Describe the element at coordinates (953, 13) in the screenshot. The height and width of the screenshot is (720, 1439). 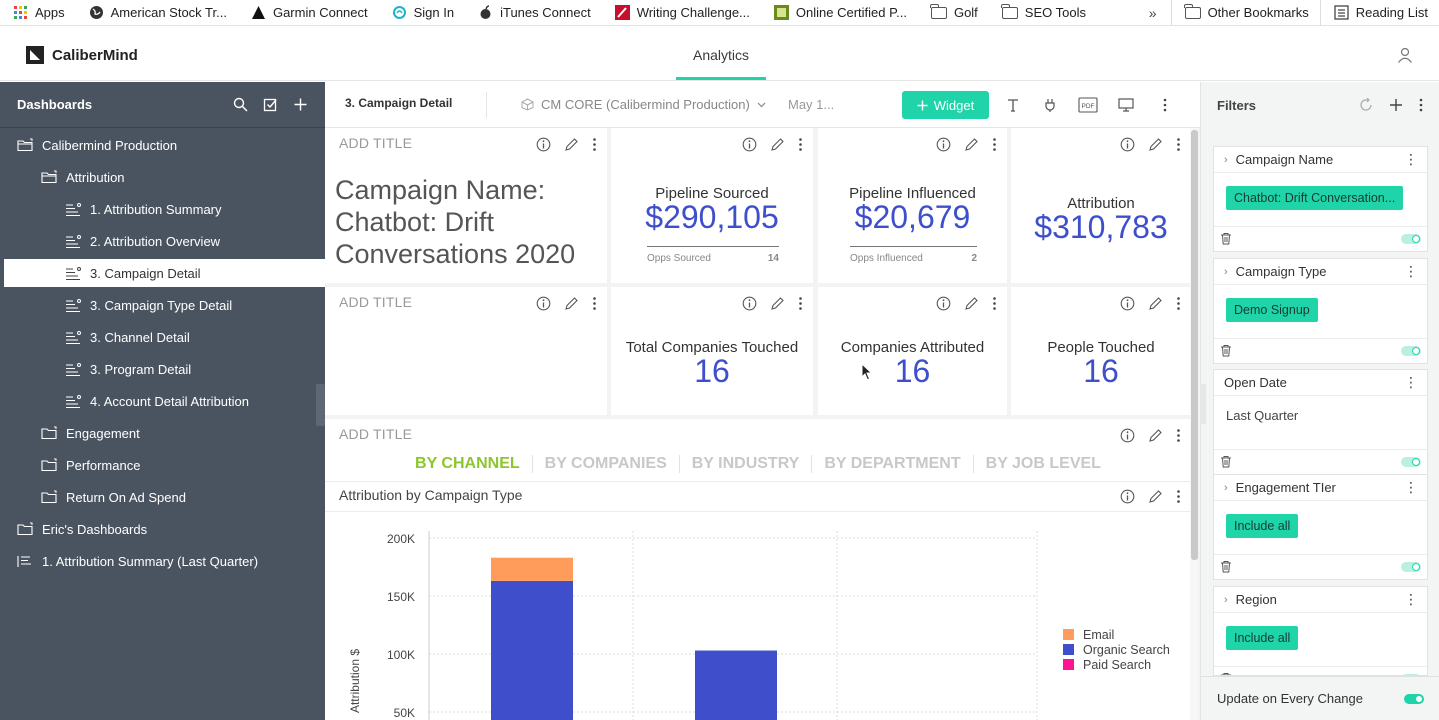
I see `bookmark-golf: Golf` at that location.